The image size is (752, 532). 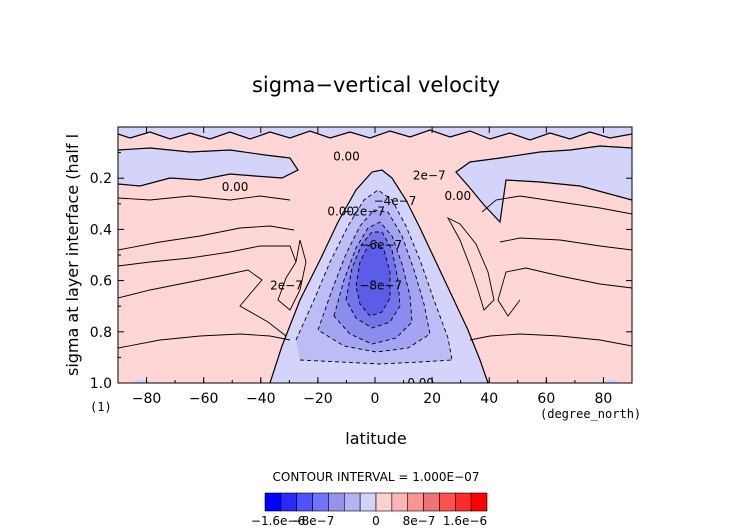 I want to click on x-tick-label: −20, so click(x=318, y=399).